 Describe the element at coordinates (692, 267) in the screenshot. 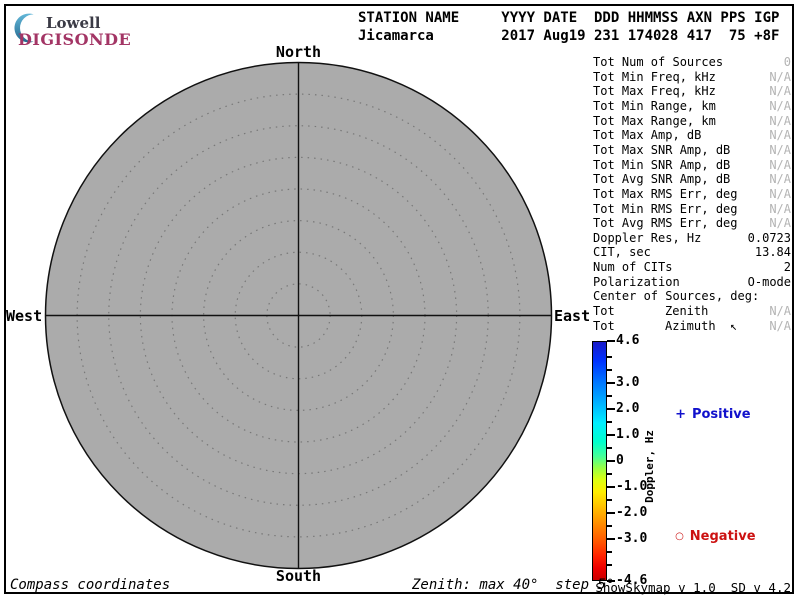

I see `stats-row: Num of CITs 2` at that location.